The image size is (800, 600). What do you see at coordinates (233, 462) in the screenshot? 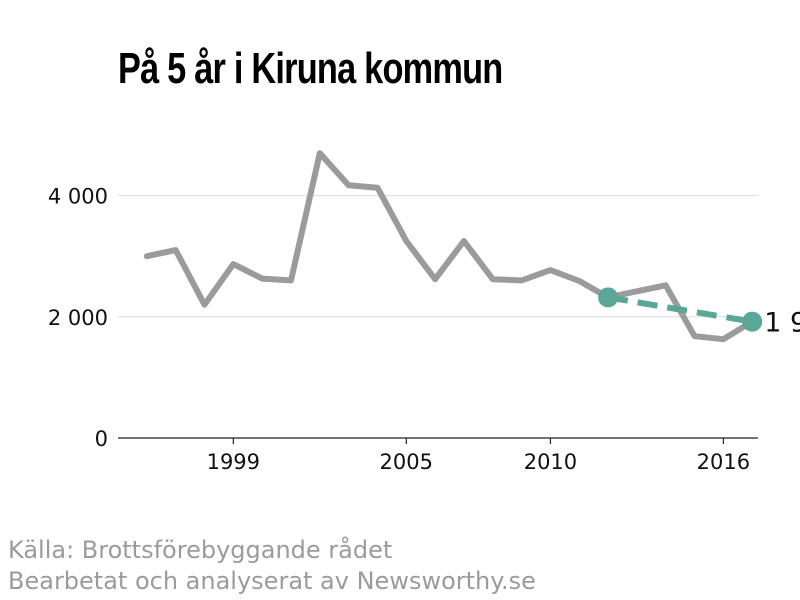
I see `x-tick-label-1999: 1999` at bounding box center [233, 462].